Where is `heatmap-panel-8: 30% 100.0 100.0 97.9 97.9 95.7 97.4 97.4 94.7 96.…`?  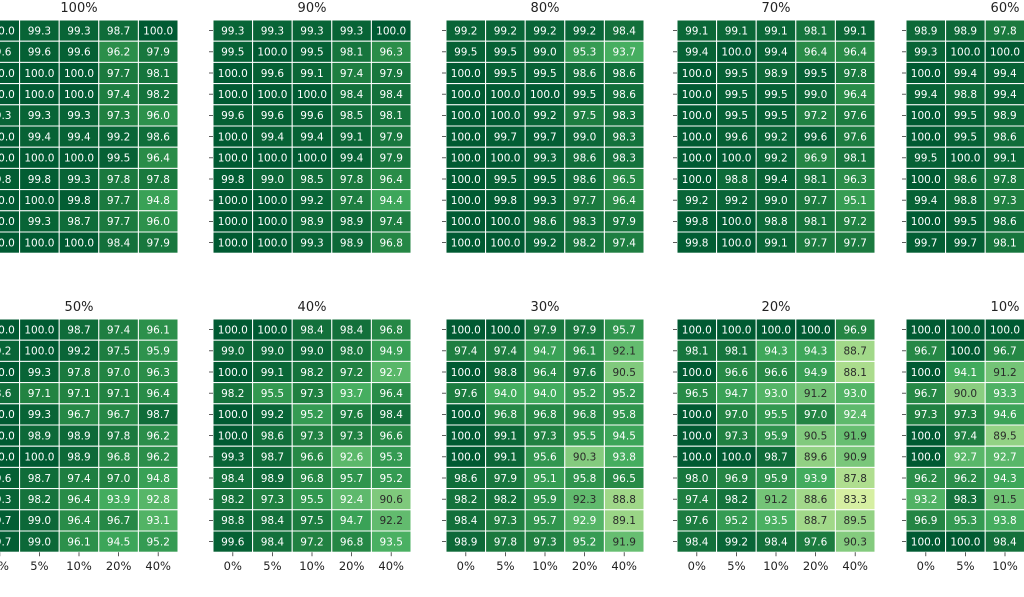
heatmap-panel-8: 30% 100.0 100.0 97.9 97.9 95.7 97.4 97.4 94.7 96.… is located at coordinates (543, 436).